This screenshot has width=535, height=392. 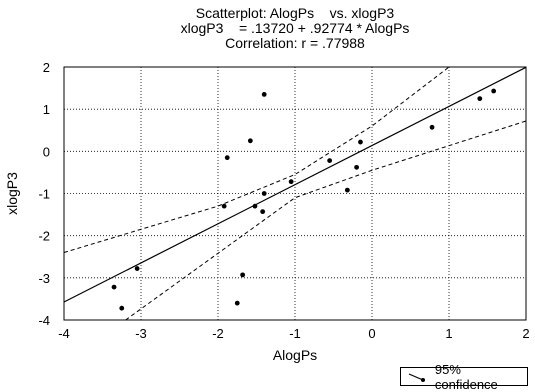 I want to click on x-tick-label: 2, so click(x=525, y=333).